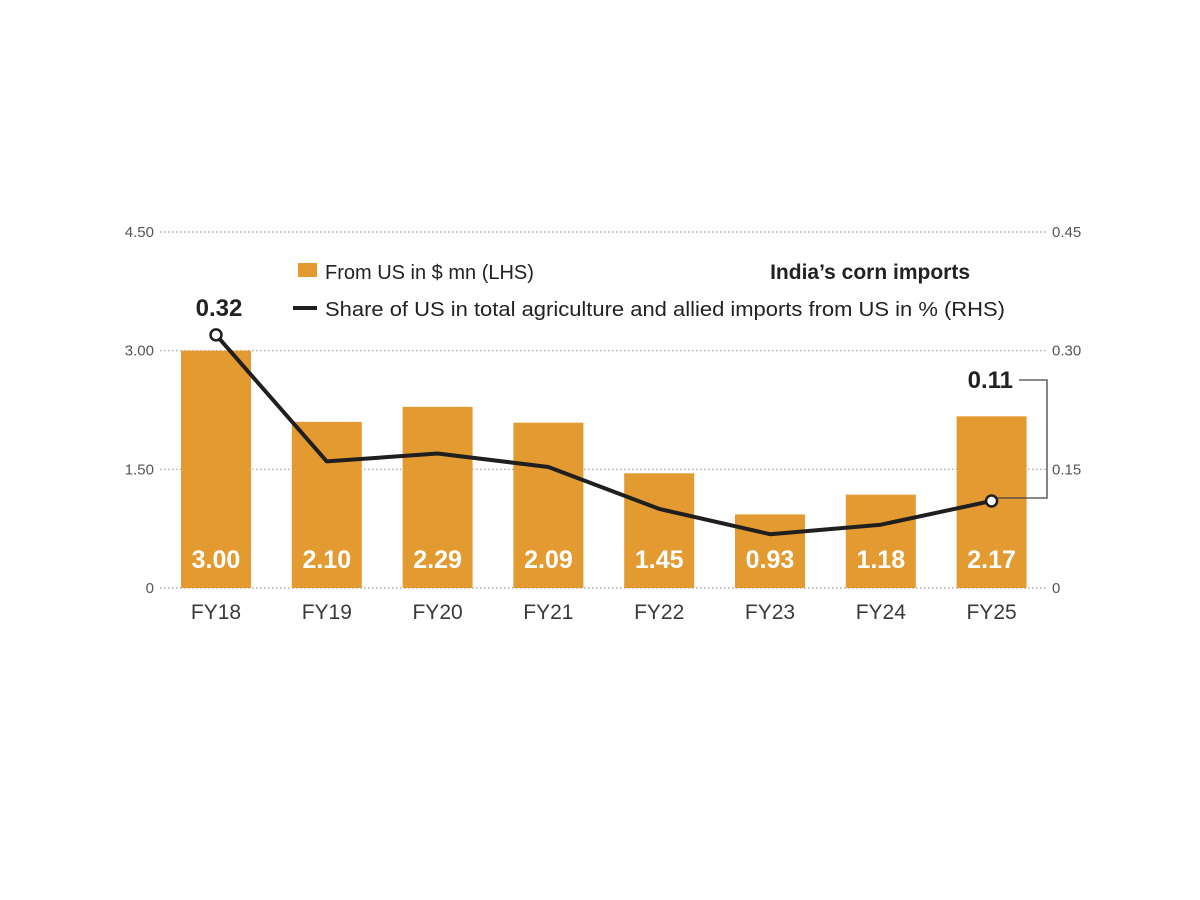  Describe the element at coordinates (139, 469) in the screenshot. I see `left-tick-label: 1.50` at that location.